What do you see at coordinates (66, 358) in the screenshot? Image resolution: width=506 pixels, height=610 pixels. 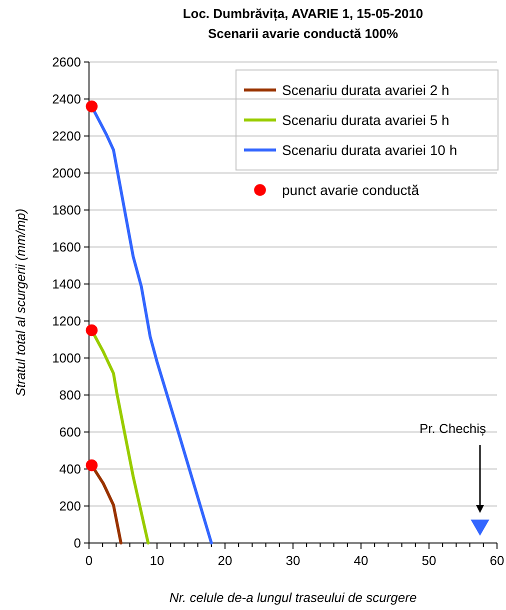 I see `y-tick-label: 1000` at bounding box center [66, 358].